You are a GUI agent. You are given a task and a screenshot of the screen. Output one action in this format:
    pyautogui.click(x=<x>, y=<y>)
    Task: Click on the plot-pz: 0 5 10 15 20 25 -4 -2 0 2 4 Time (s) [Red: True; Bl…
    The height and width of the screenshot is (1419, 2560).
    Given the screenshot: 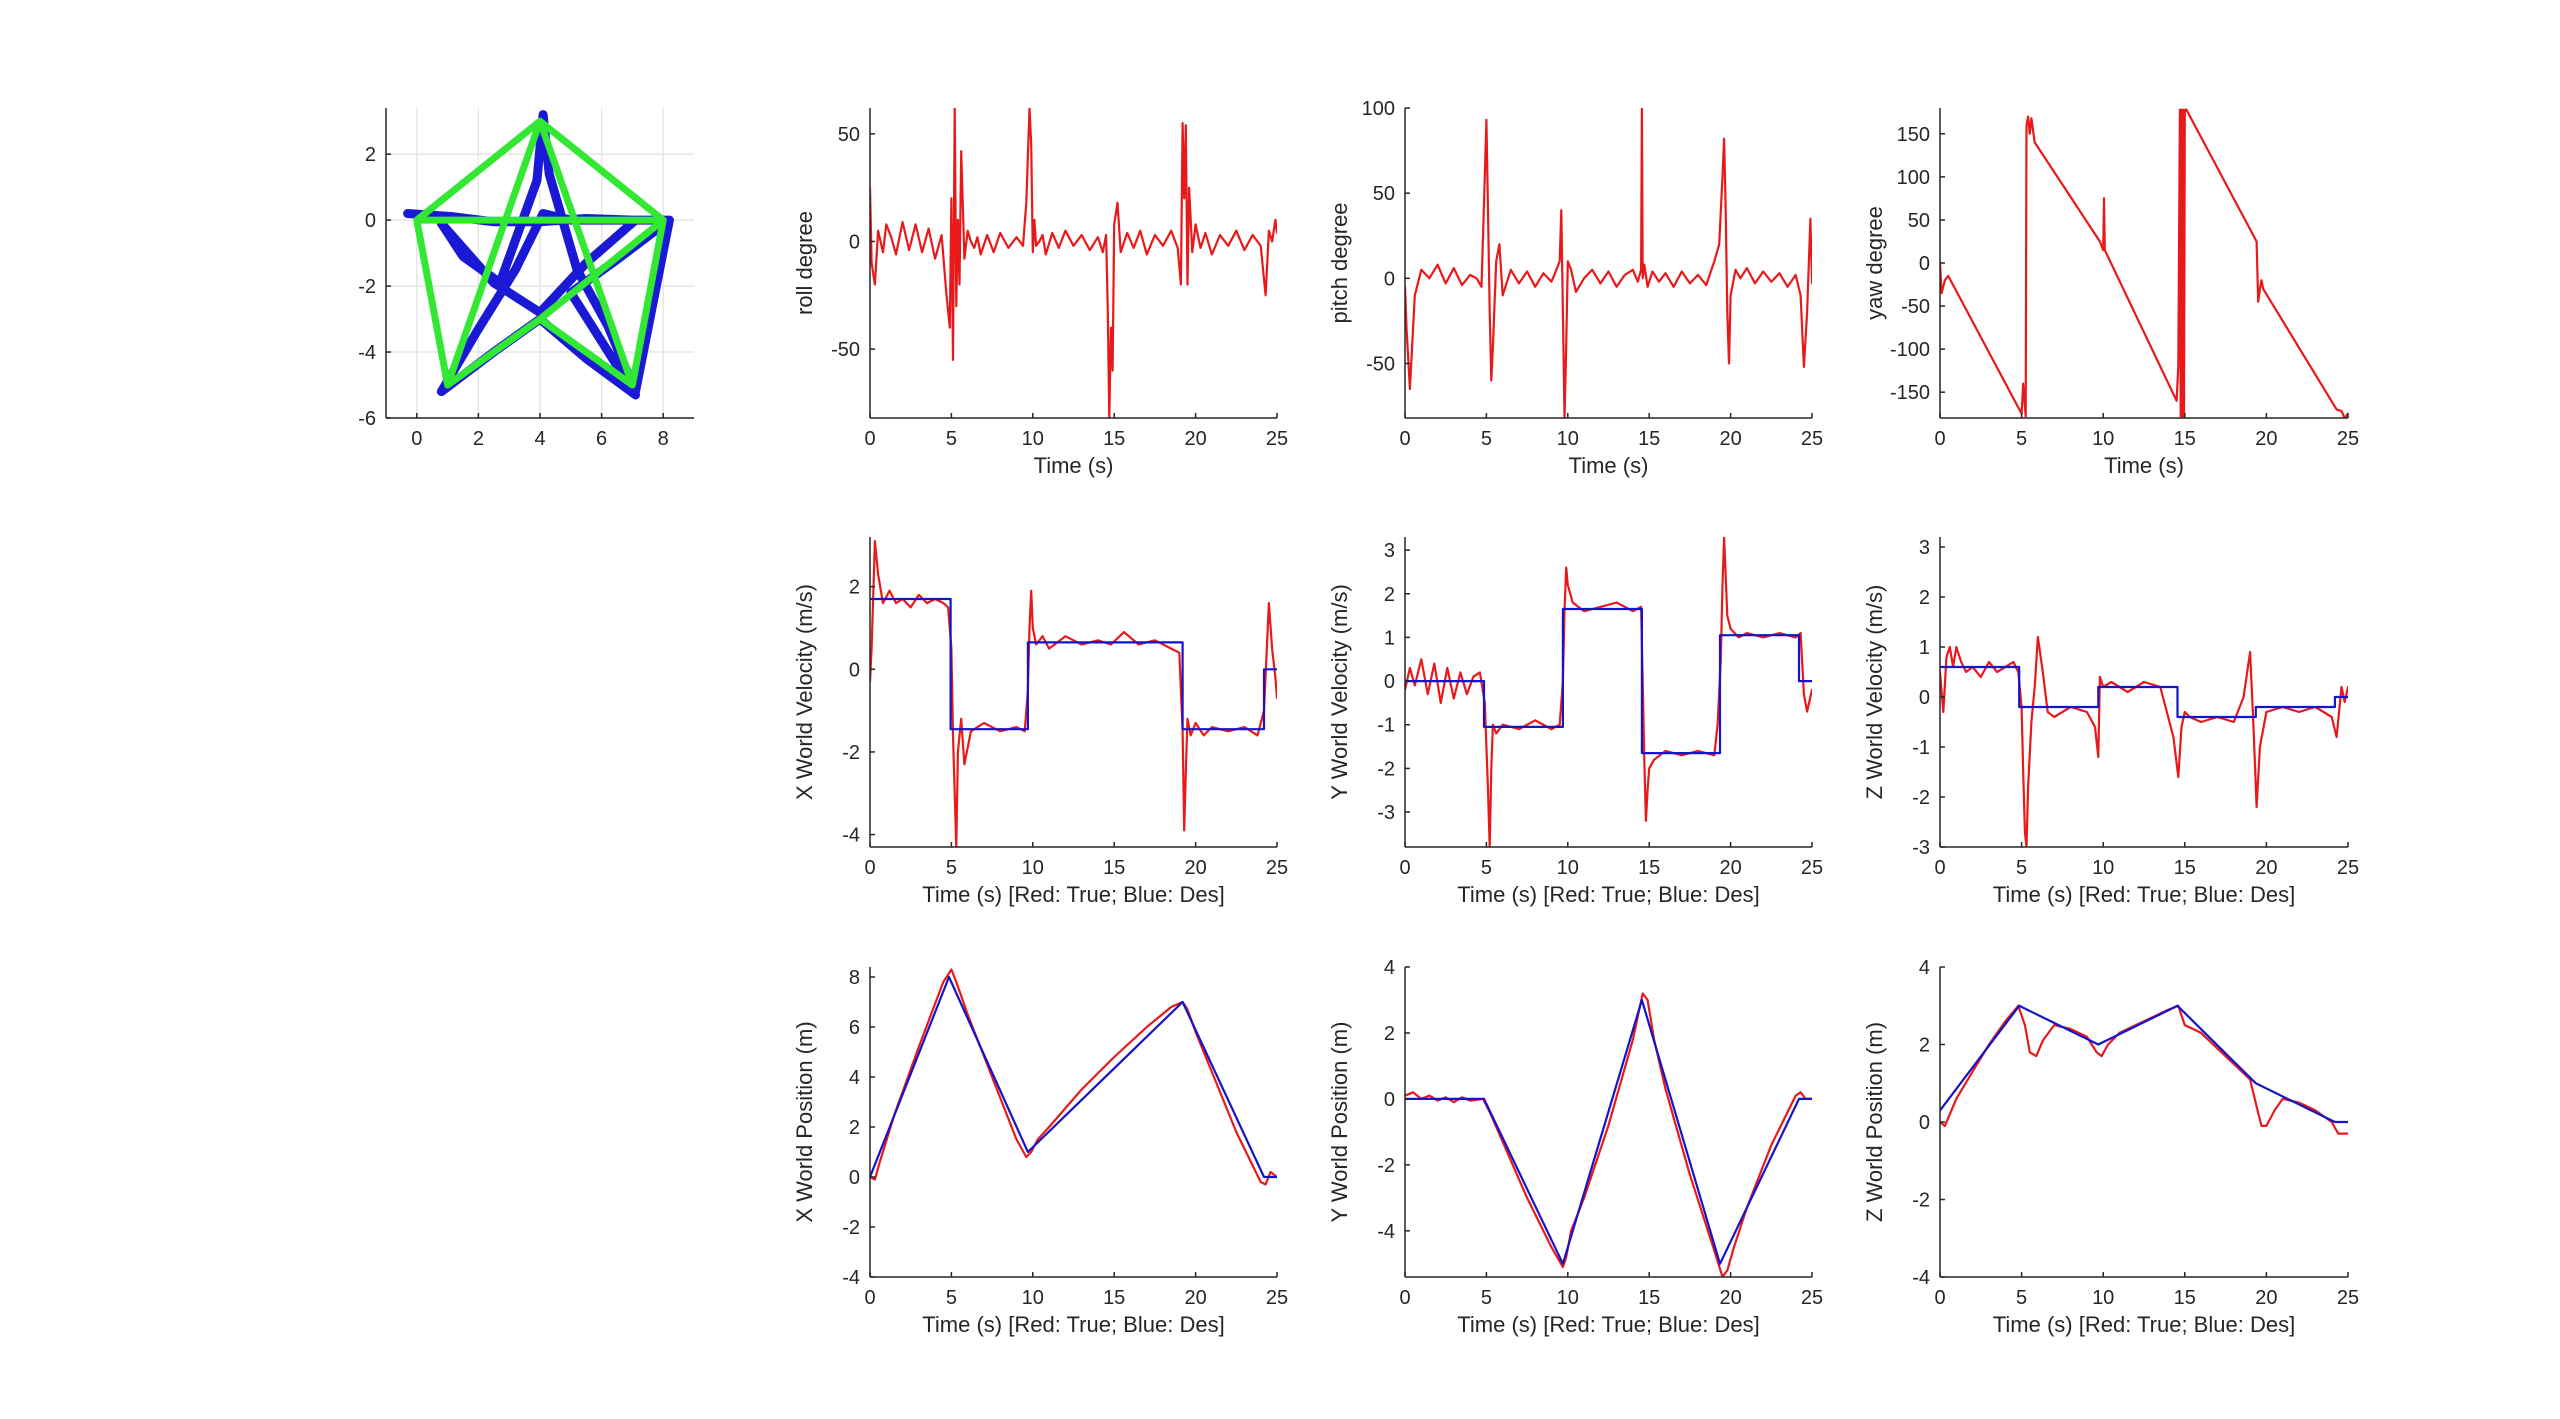 What is the action you would take?
    pyautogui.click(x=2110, y=1147)
    